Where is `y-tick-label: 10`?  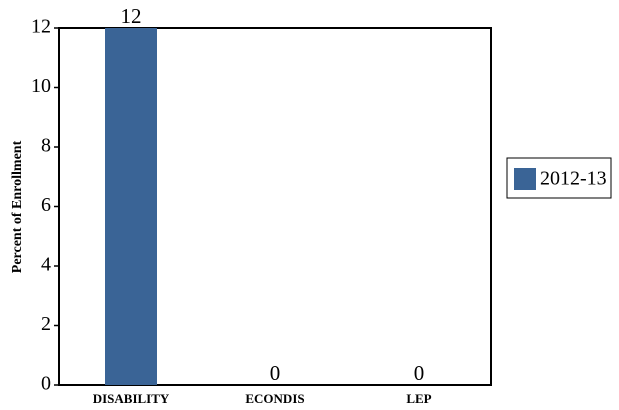
y-tick-label: 10 is located at coordinates (41, 86).